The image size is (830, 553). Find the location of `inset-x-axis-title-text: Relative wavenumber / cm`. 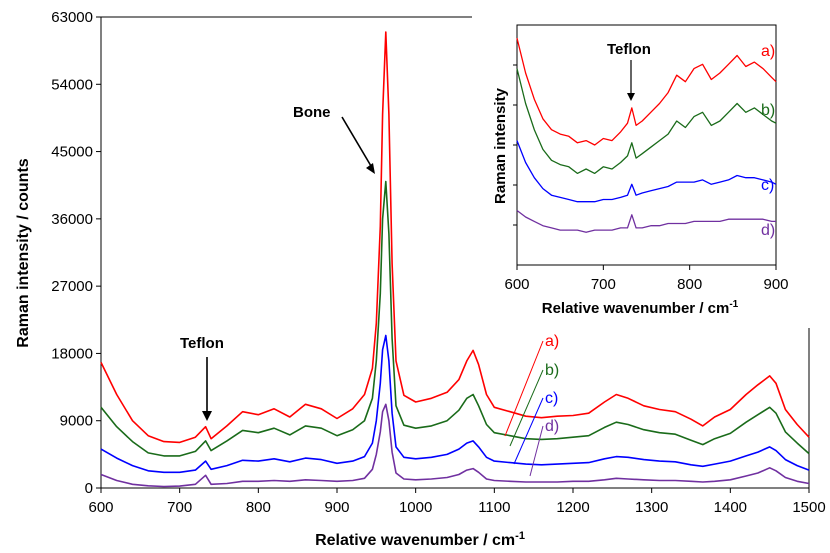

inset-x-axis-title-text: Relative wavenumber / cm is located at coordinates (636, 308).